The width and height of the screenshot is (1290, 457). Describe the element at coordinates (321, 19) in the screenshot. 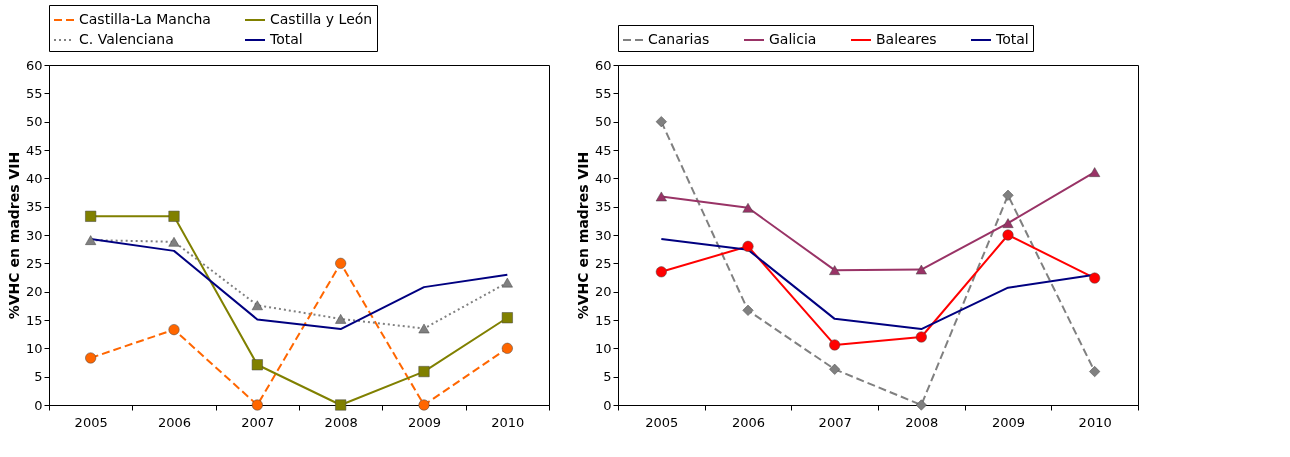

I see `legend-label: Castilla y León` at that location.